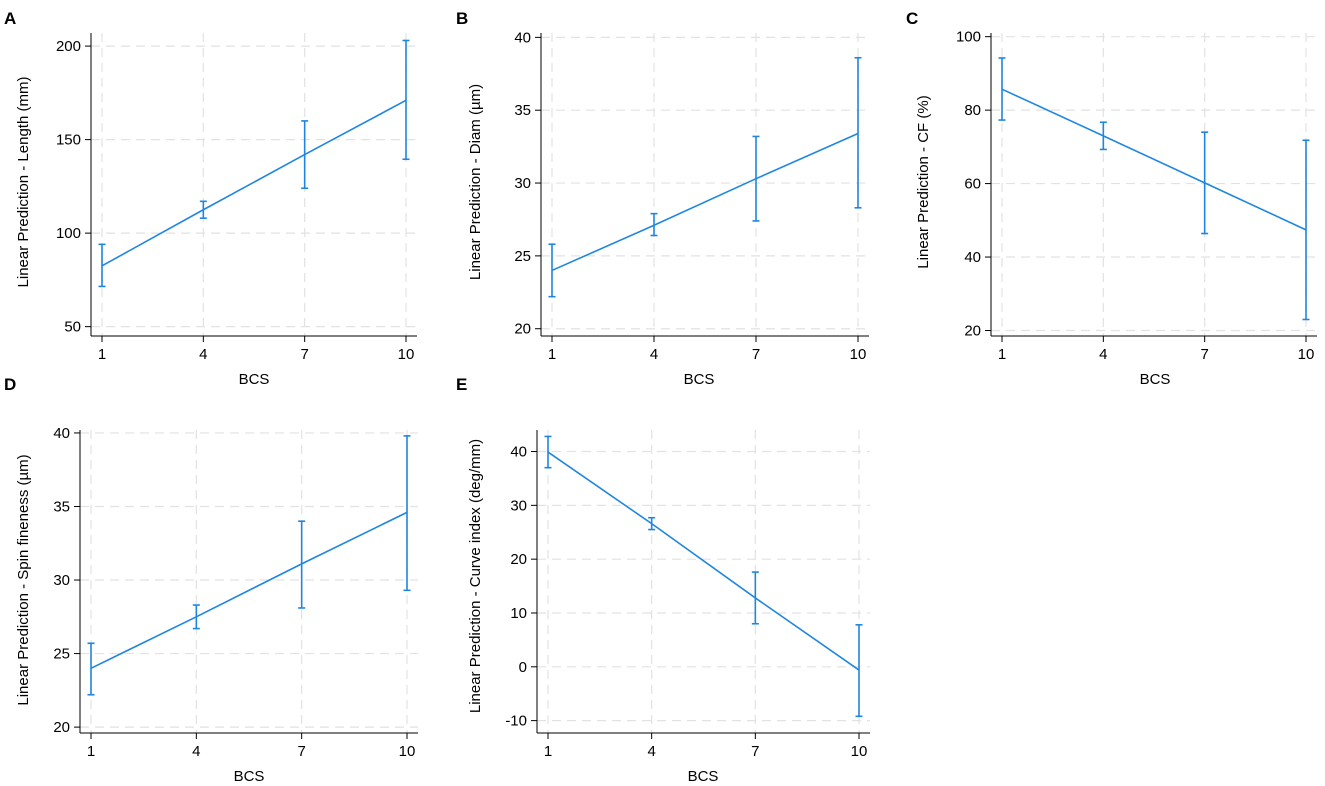  What do you see at coordinates (10, 384) in the screenshot?
I see `panel-letter-d: D` at bounding box center [10, 384].